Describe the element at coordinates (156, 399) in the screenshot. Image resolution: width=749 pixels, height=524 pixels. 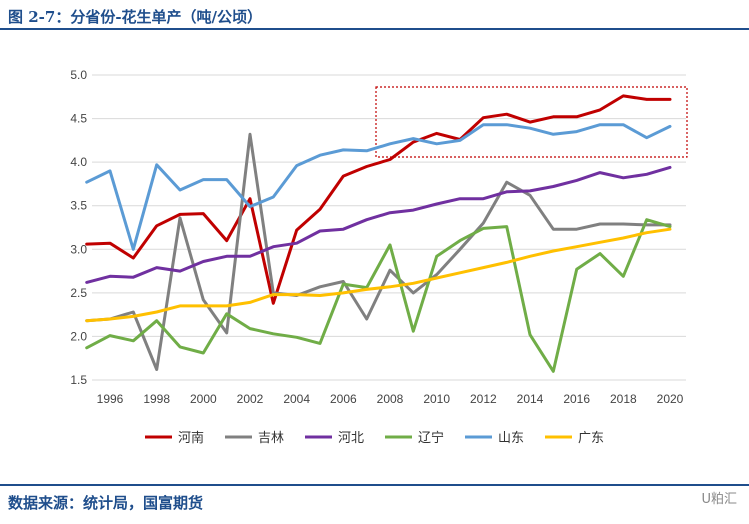
I see `x-tick-label: 1998` at that location.